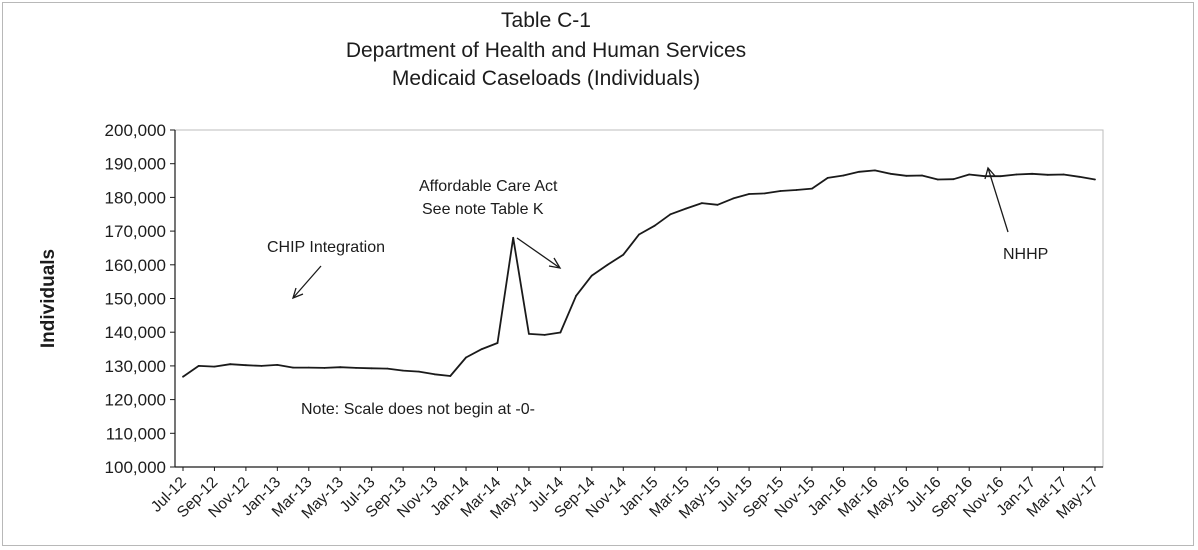 This screenshot has height=550, width=1198. Describe the element at coordinates (135, 332) in the screenshot. I see `y-tick-label: 140,000` at that location.